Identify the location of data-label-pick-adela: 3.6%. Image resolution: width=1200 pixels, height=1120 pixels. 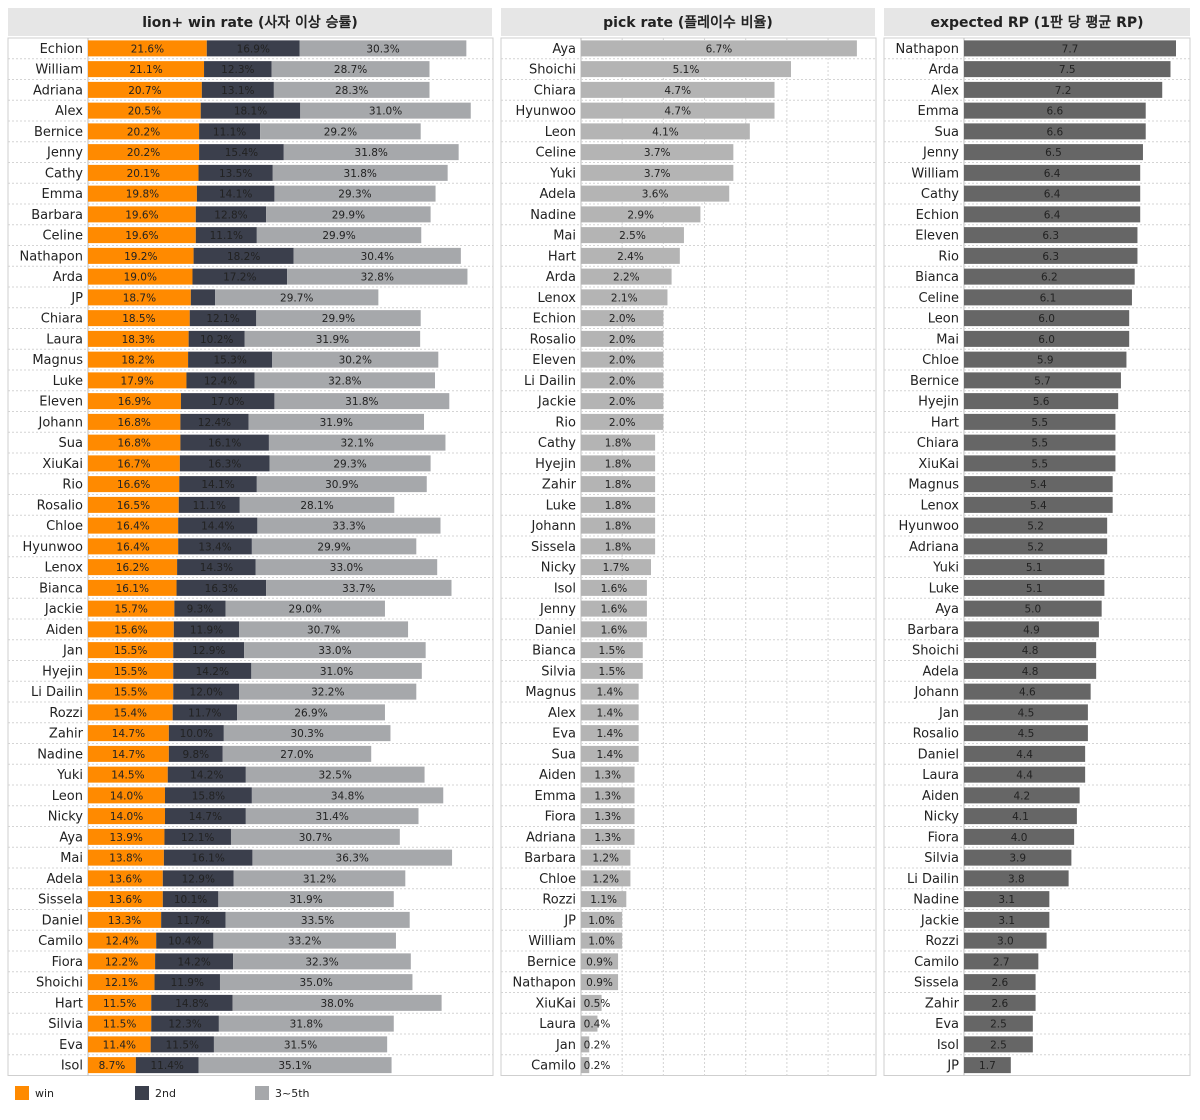
(655, 195).